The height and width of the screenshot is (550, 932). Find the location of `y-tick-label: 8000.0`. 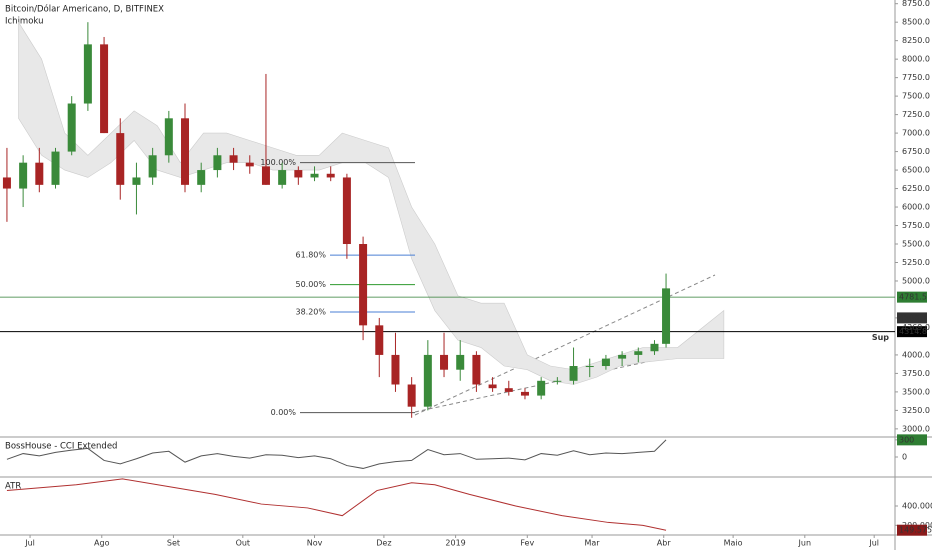

y-tick-label: 8000.0 is located at coordinates (916, 59).